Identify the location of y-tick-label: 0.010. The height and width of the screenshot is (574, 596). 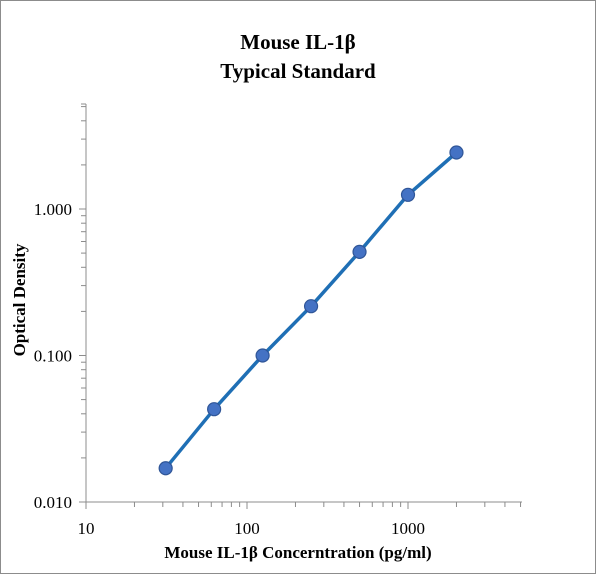
(53, 502).